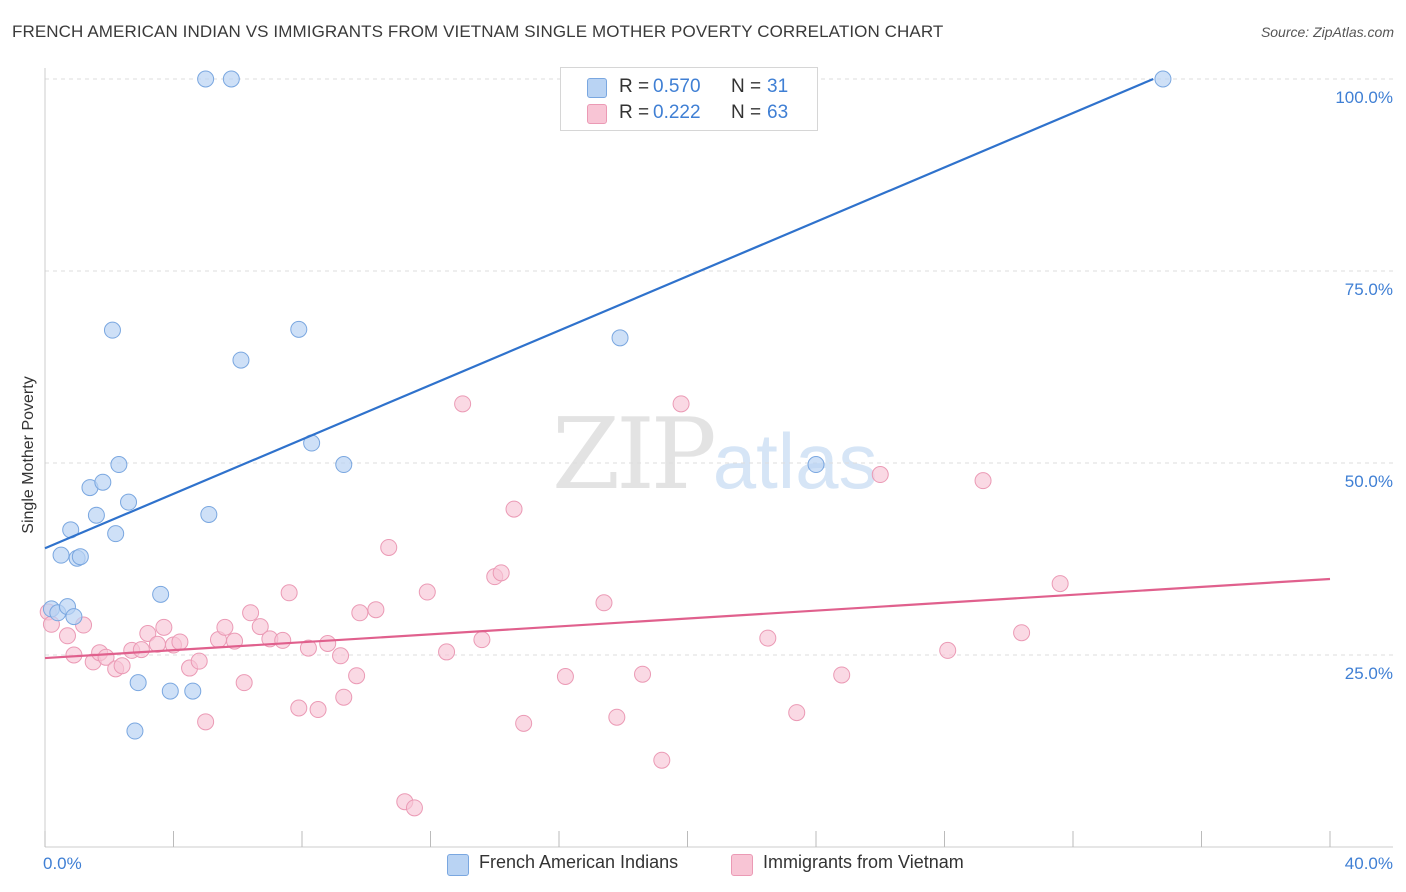 This screenshot has height=892, width=1406. Describe the element at coordinates (687, 618) in the screenshot. I see `vietnam-trend-line` at that location.